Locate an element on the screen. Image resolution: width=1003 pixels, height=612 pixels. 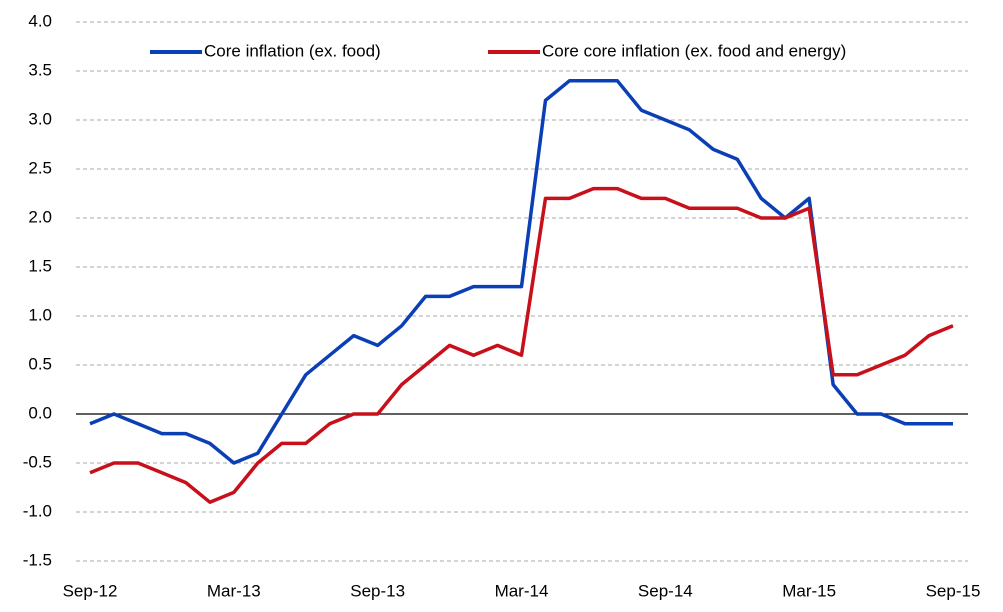
y-tick-label: 0.0 is located at coordinates (40, 412).